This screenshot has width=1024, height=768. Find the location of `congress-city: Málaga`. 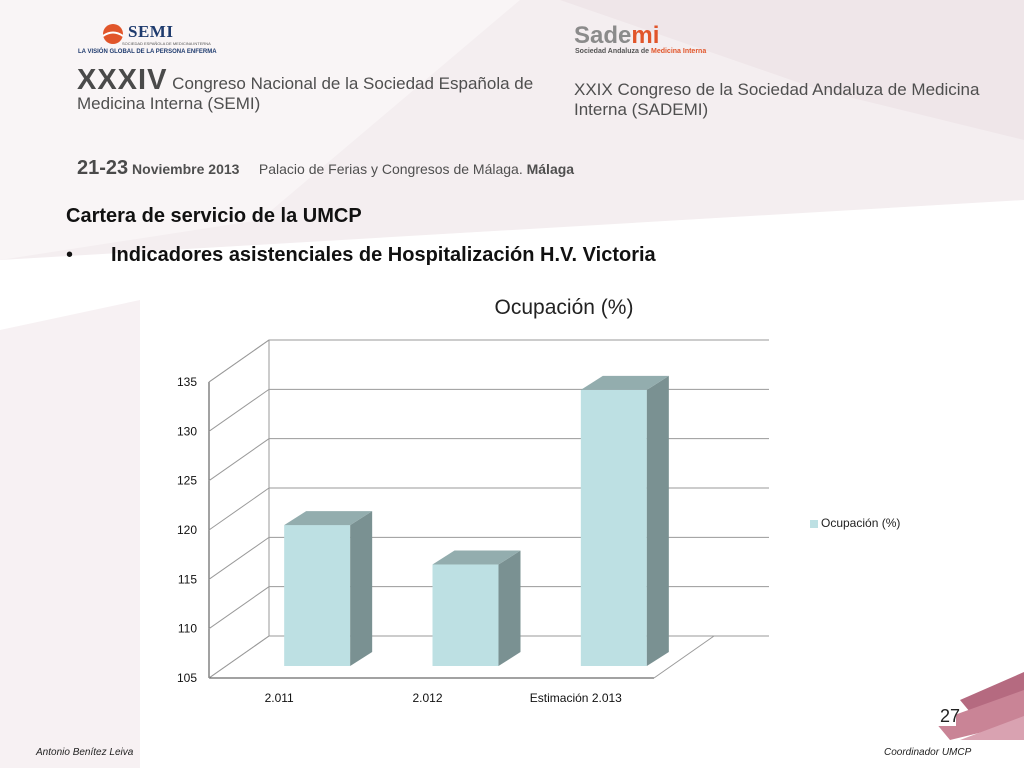

congress-city: Málaga is located at coordinates (550, 169).